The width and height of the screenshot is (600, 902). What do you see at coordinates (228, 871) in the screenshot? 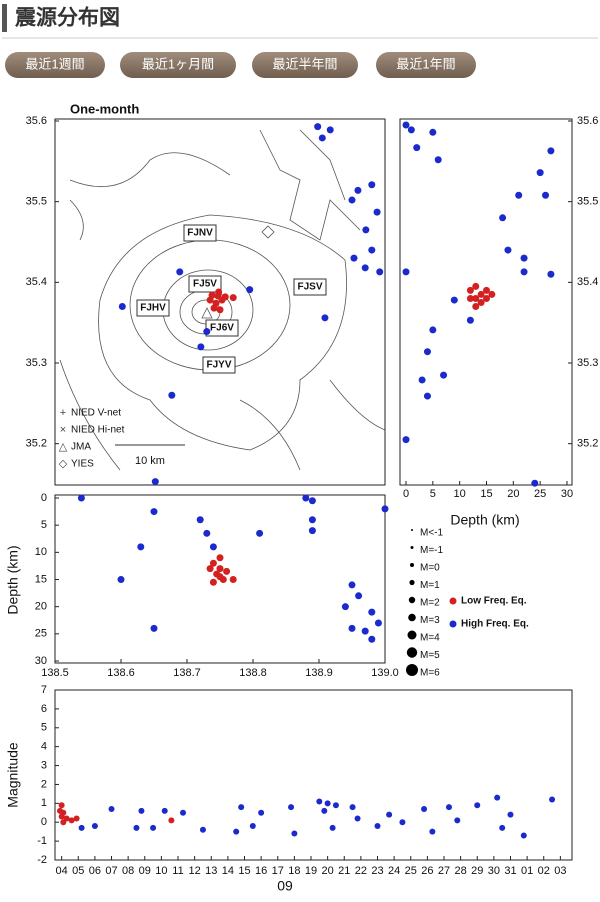
I see `x-tick-label: 14` at bounding box center [228, 871].